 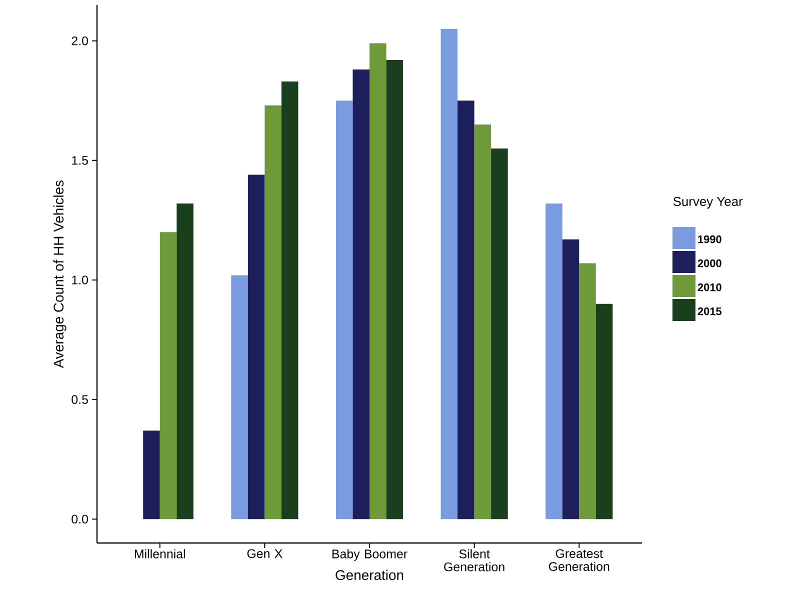 I want to click on y-axis-title: Average Count of HH Vehicles, so click(x=59, y=274).